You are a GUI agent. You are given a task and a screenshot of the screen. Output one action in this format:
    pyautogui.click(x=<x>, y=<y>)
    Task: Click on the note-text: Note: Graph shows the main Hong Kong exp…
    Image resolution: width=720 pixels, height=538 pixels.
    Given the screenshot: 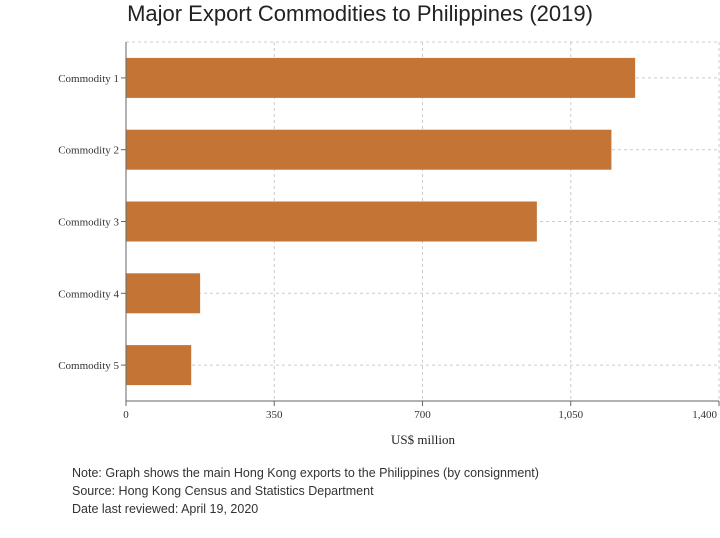 What is the action you would take?
    pyautogui.click(x=305, y=473)
    